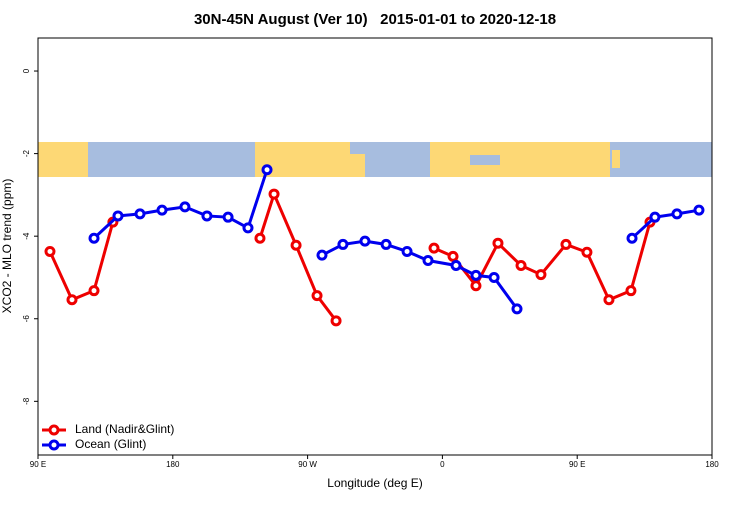  I want to click on legend-label: Ocean (Glint), so click(110, 444).